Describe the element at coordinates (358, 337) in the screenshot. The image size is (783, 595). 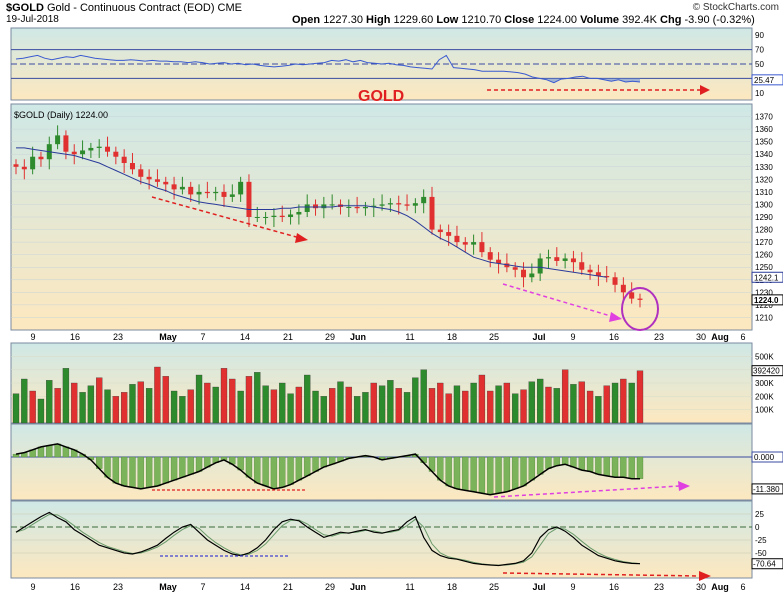
I see `price-x-label: Jun` at that location.